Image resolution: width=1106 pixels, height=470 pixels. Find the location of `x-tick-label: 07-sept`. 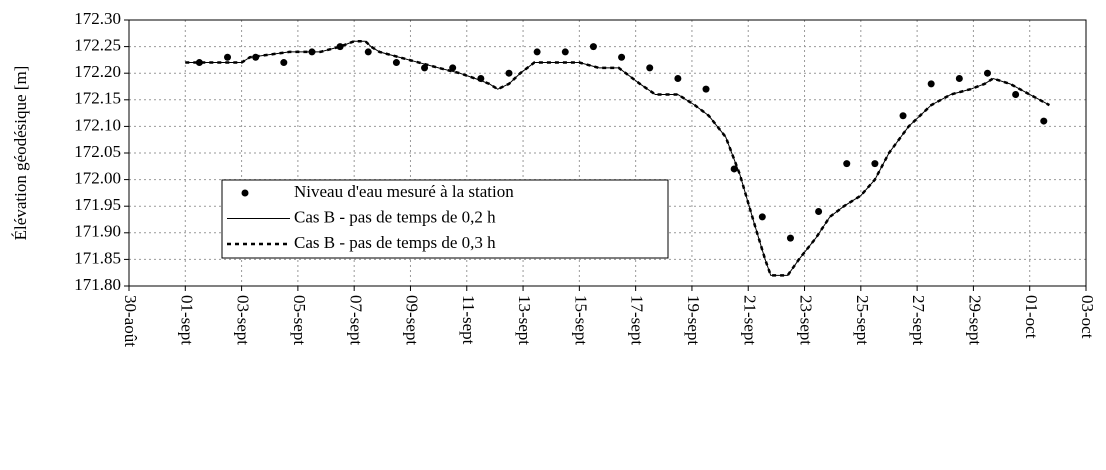

x-tick-label: 07-sept is located at coordinates (355, 320).